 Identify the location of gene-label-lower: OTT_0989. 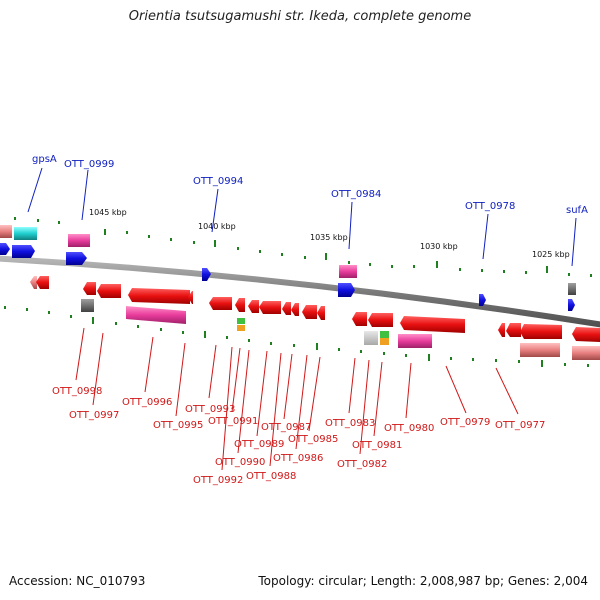
(259, 444).